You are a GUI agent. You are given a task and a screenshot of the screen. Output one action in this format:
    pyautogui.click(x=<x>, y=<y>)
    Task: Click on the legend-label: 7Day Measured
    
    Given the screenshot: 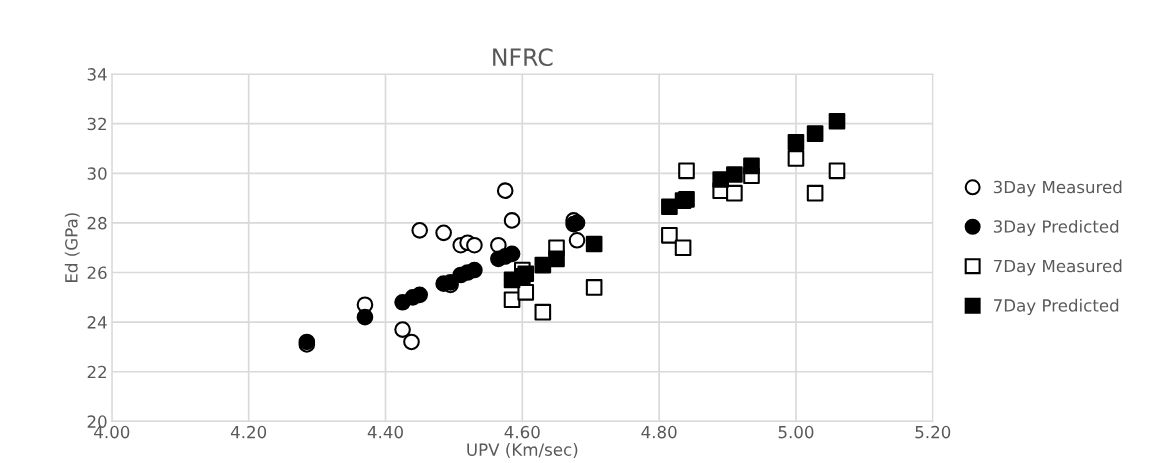 What is the action you would take?
    pyautogui.click(x=1058, y=267)
    